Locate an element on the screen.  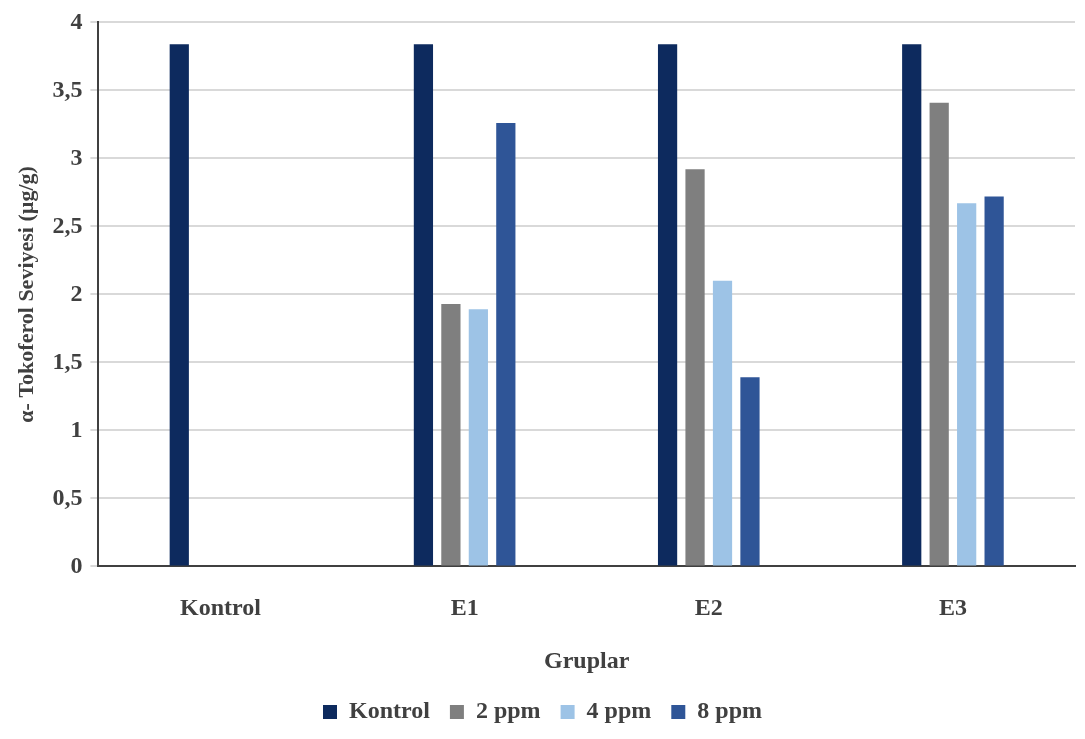
y-tick-label: 2 is located at coordinates (76, 292).